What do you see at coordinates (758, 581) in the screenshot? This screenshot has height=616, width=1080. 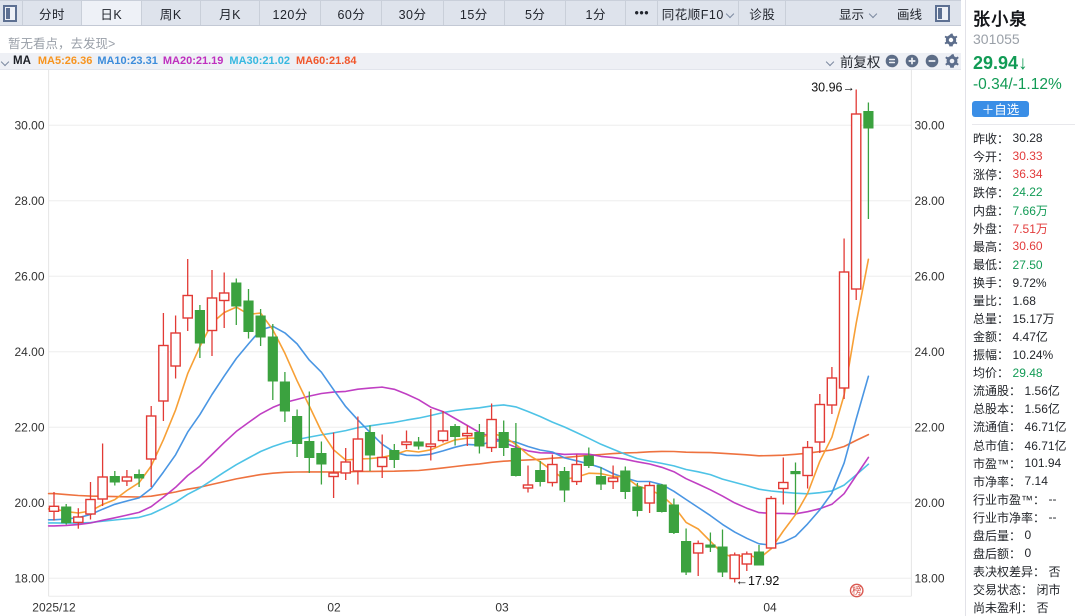 I see `svg-text: ←17.92` at bounding box center [758, 581].